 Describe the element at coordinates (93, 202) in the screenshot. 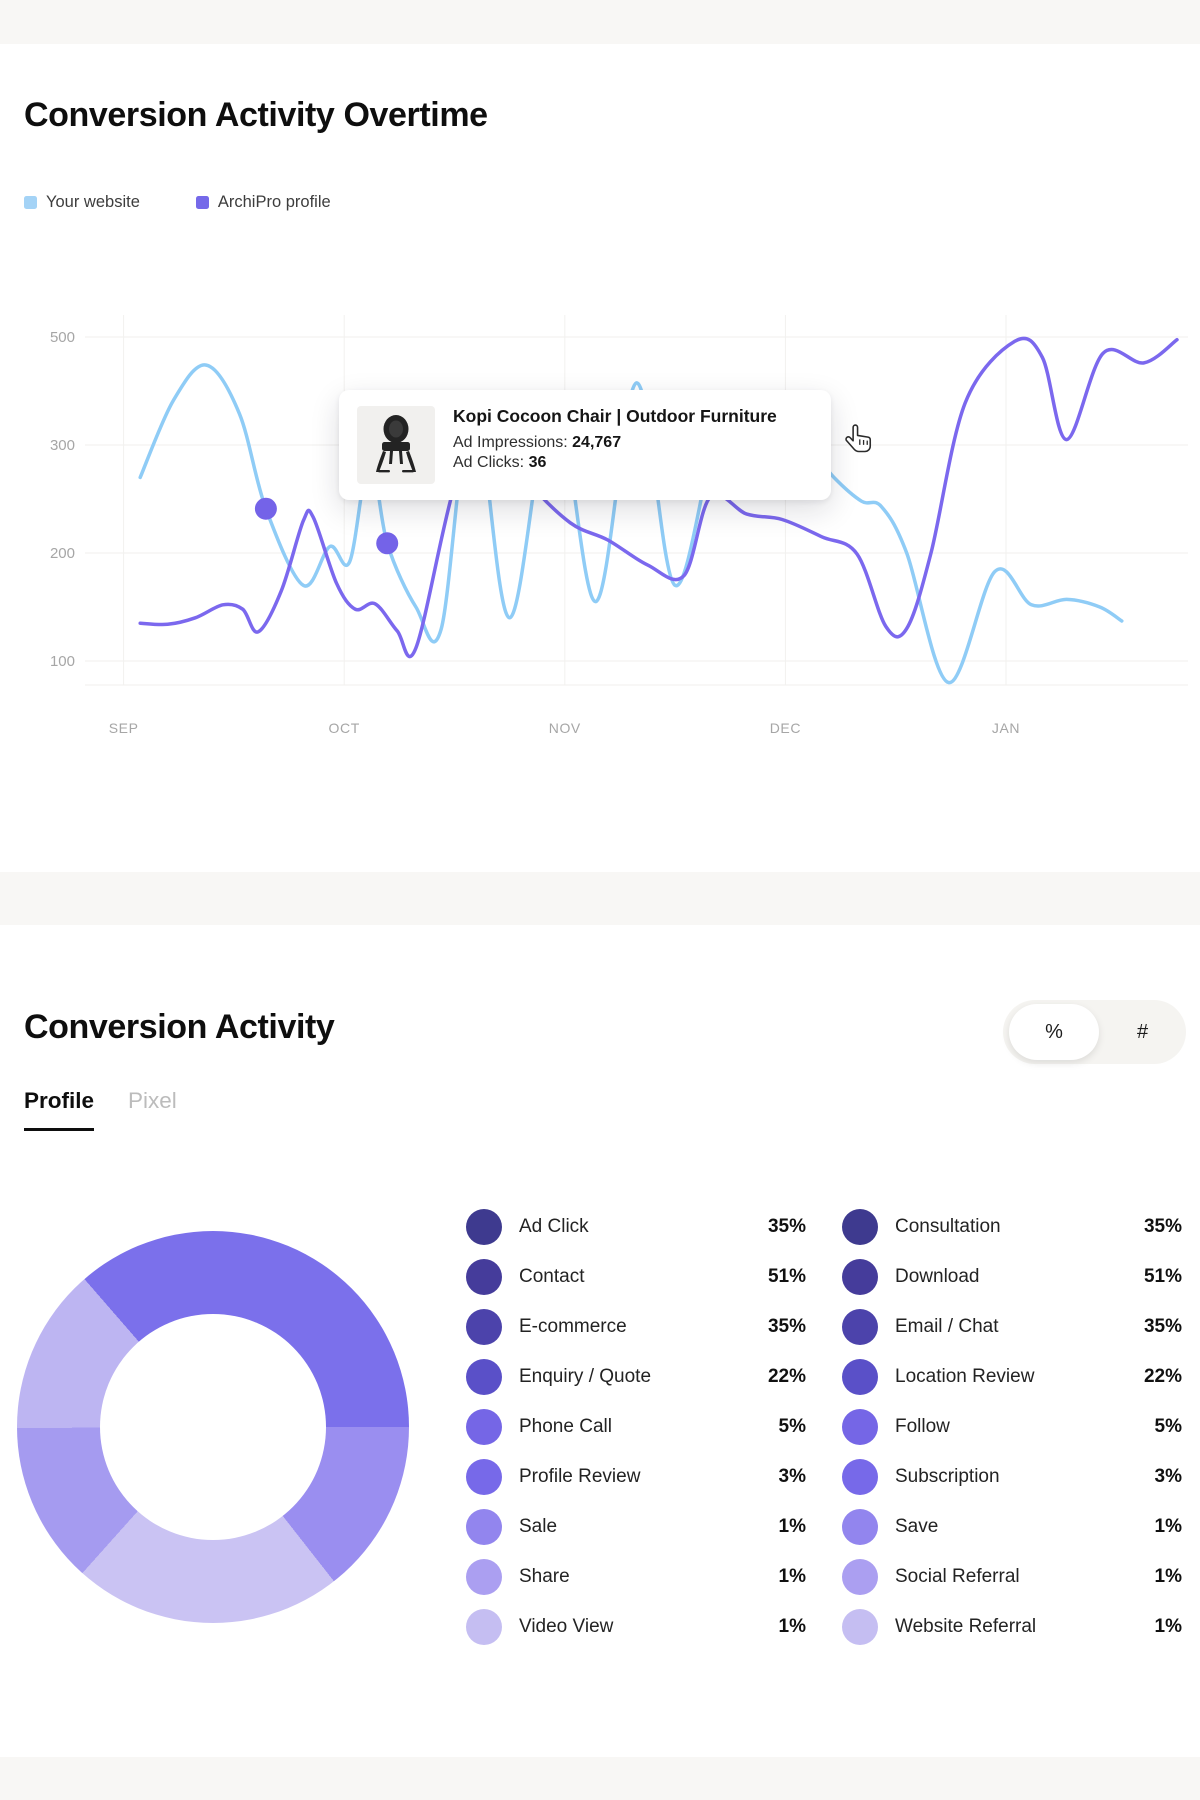

I see `legend-label: Your website` at that location.